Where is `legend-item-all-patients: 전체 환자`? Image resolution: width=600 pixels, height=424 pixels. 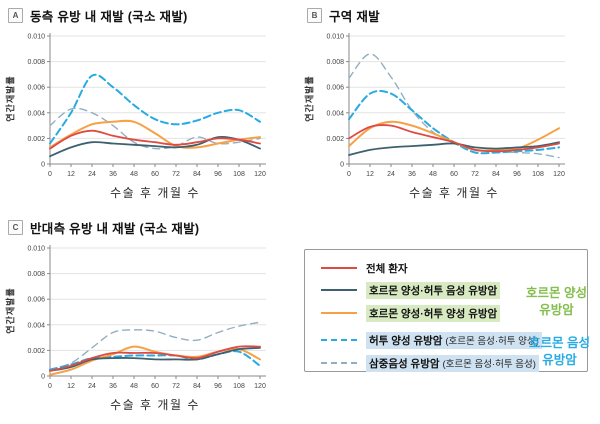 legend-item-all-patients: 전체 환자 is located at coordinates (454, 268).